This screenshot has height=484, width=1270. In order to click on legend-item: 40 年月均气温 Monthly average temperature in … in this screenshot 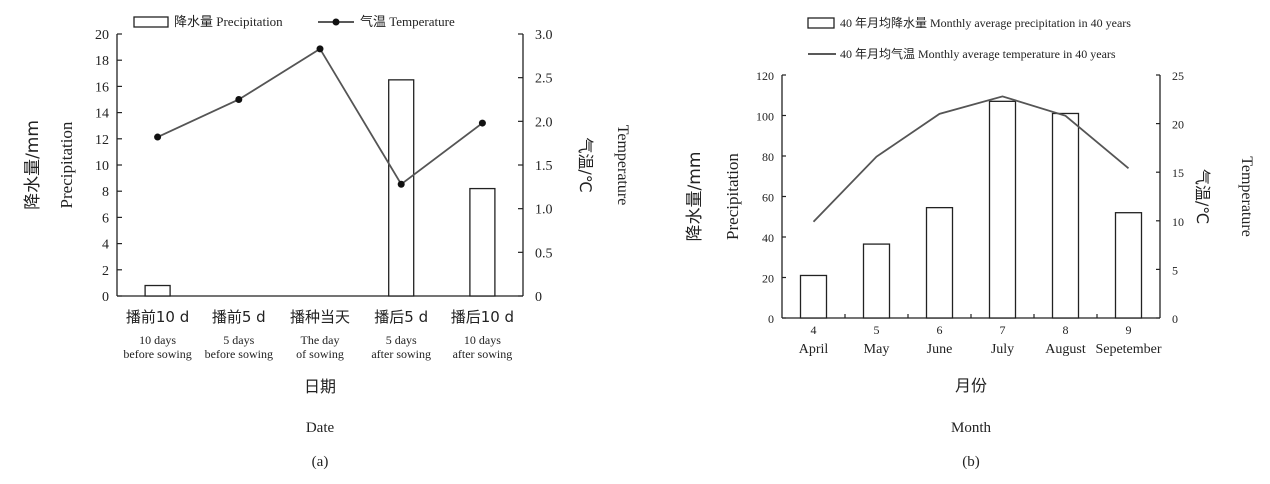, I will do `click(962, 53)`.